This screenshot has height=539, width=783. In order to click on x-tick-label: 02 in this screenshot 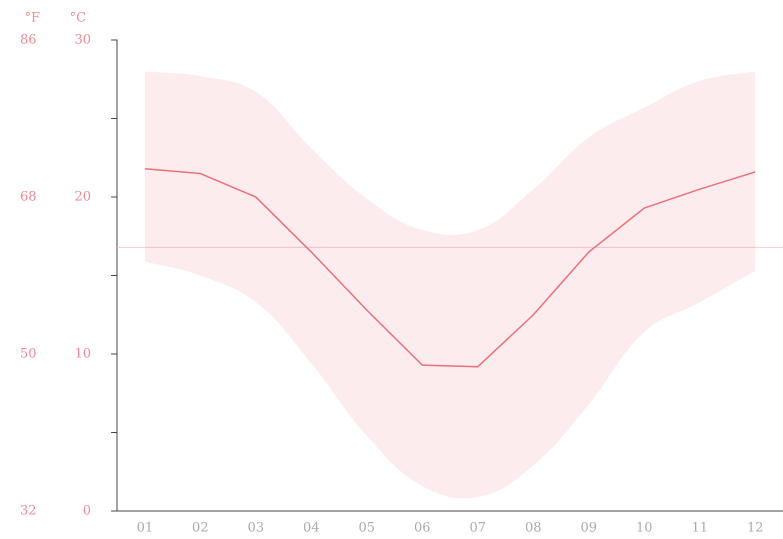, I will do `click(200, 528)`.